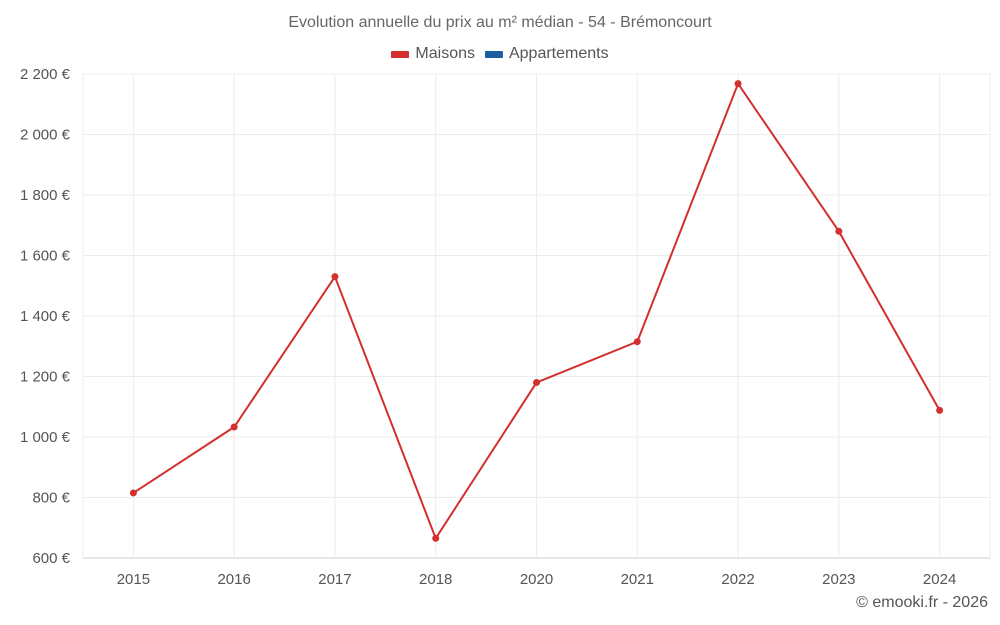  I want to click on y-tick-label: 1 000 €, so click(45, 437).